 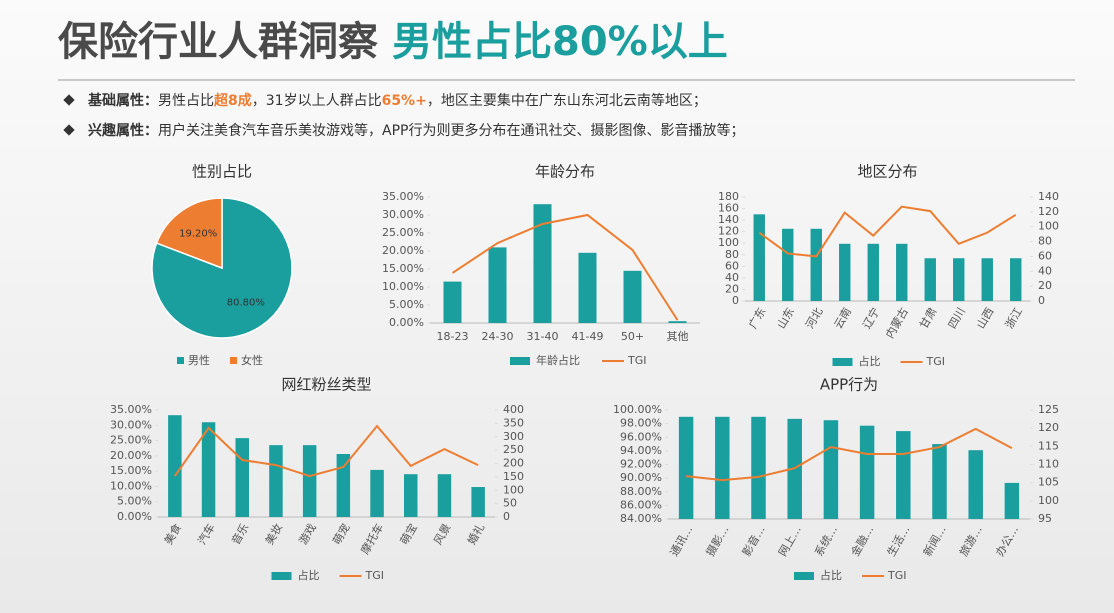 What do you see at coordinates (565, 172) in the screenshot?
I see `chart-title: 年龄分布` at bounding box center [565, 172].